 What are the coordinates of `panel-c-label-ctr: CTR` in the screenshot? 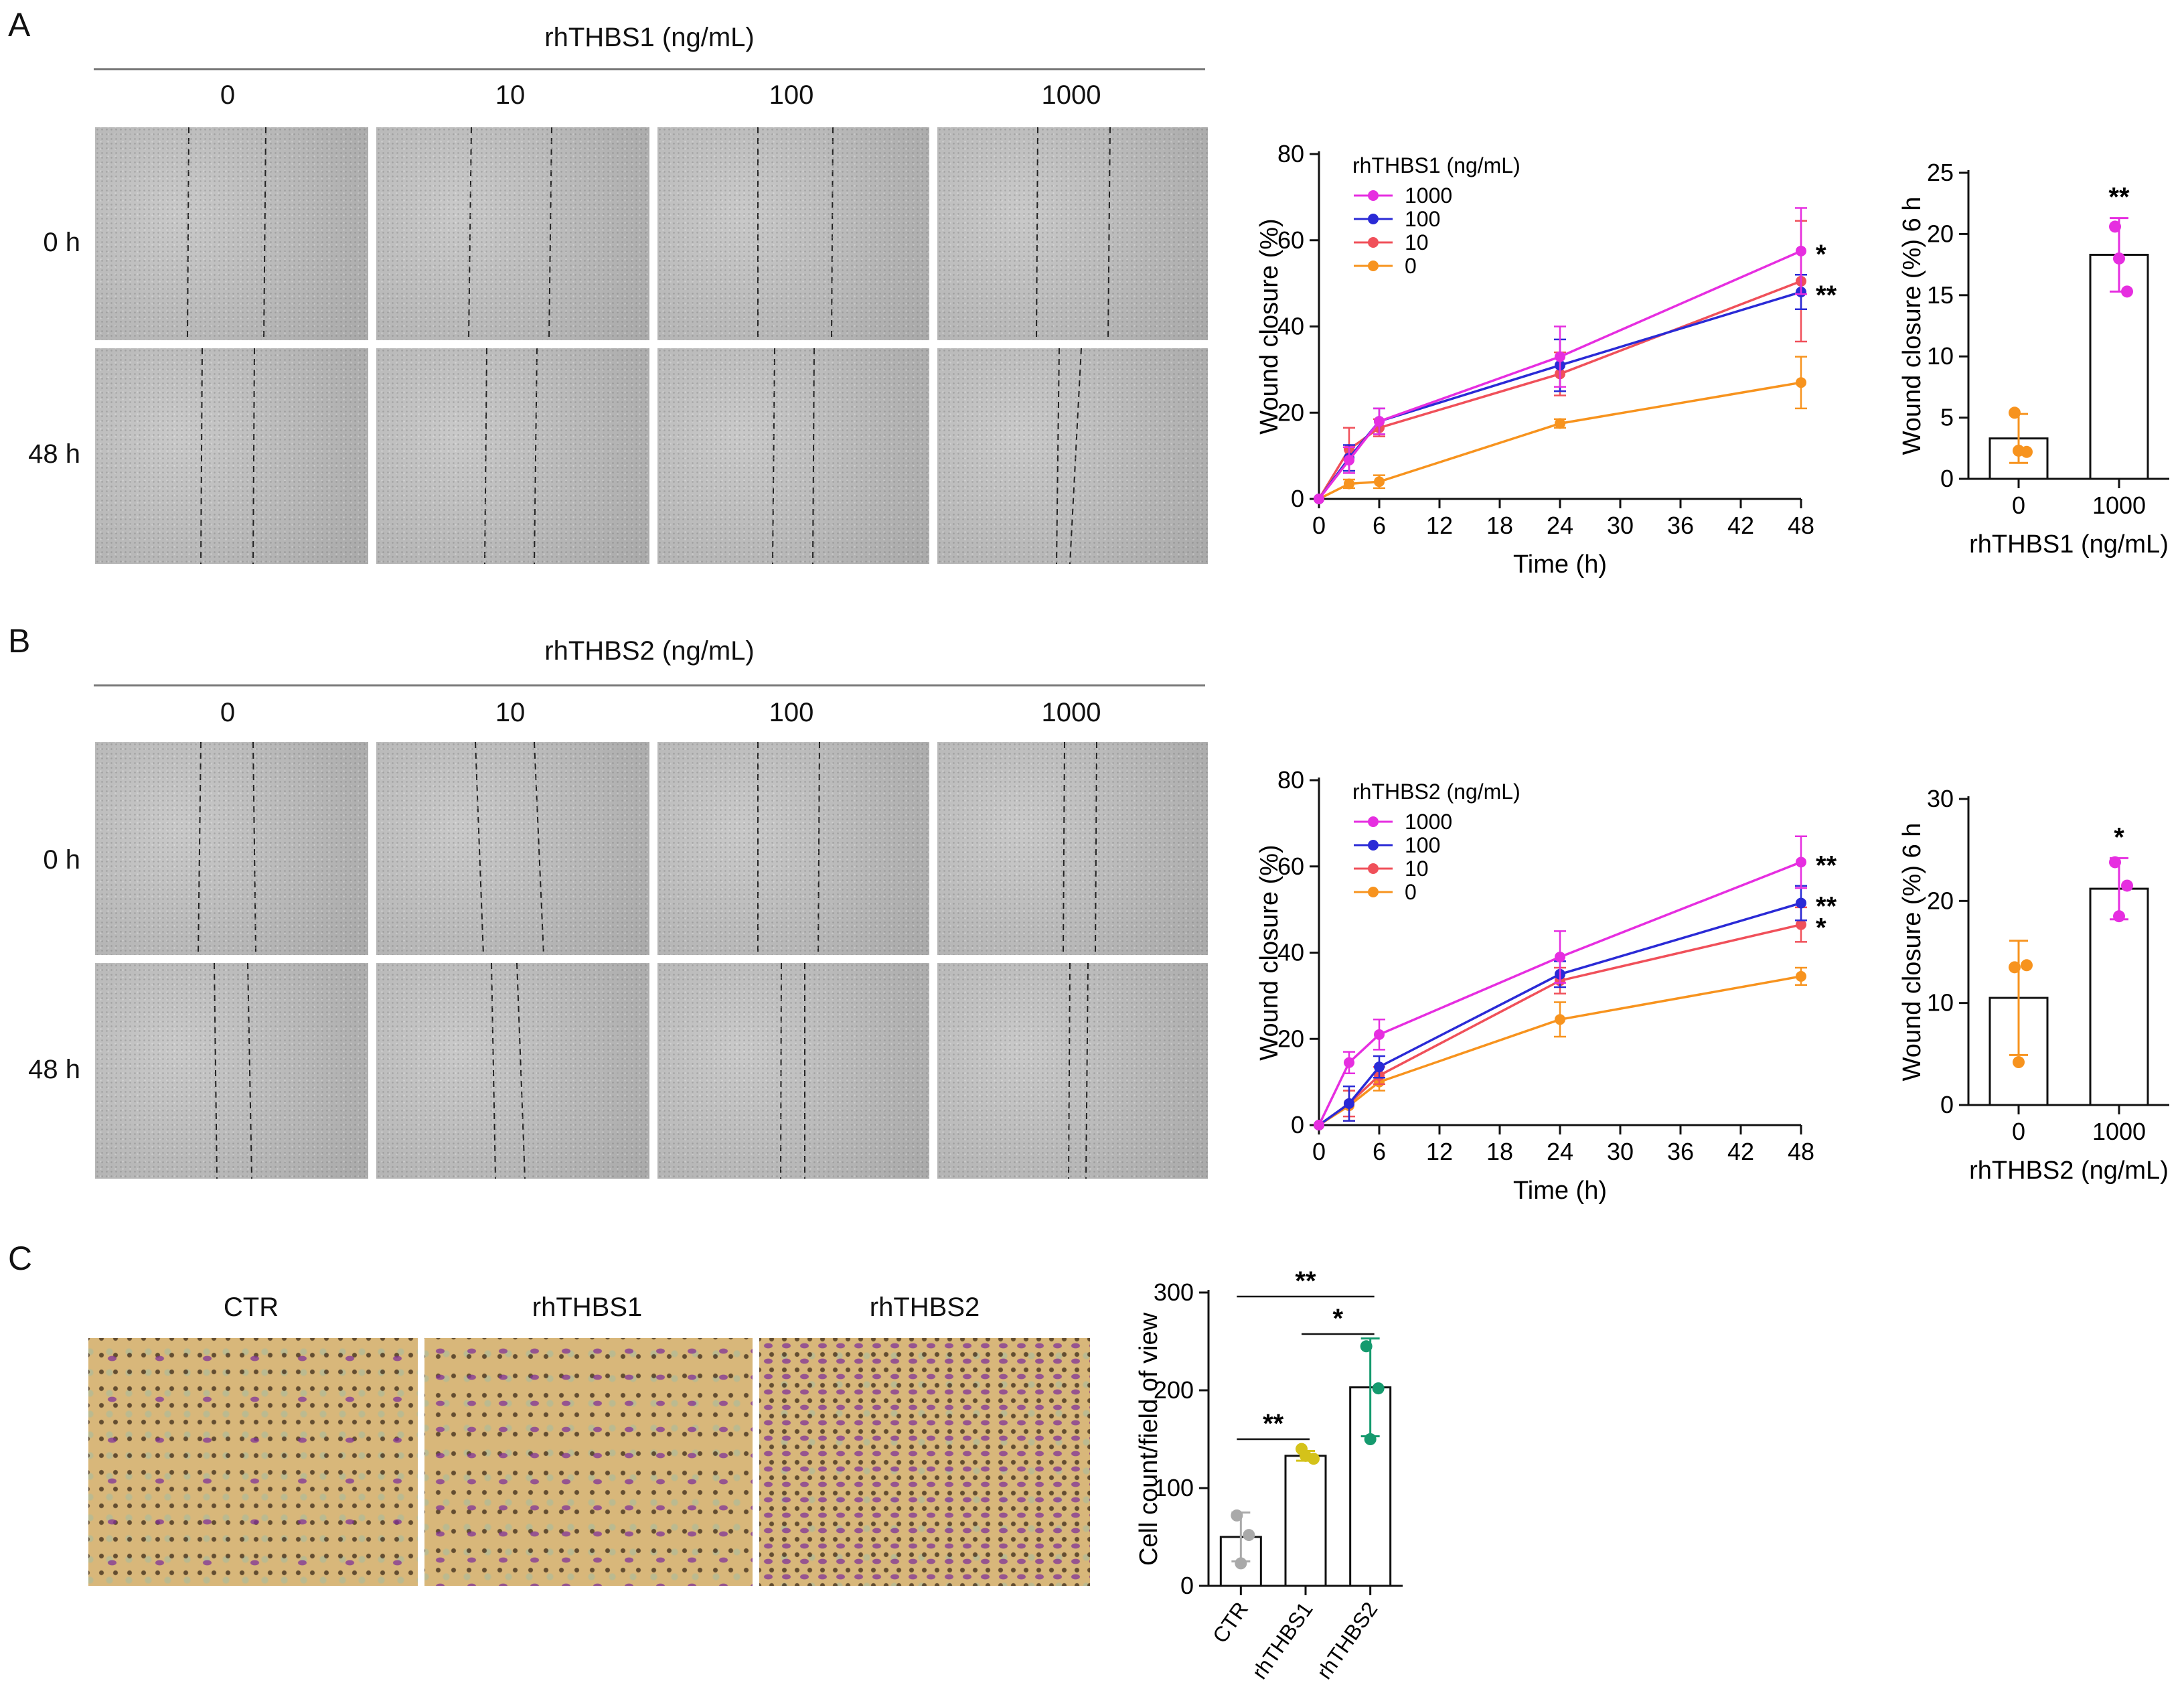 It's located at (251, 1307).